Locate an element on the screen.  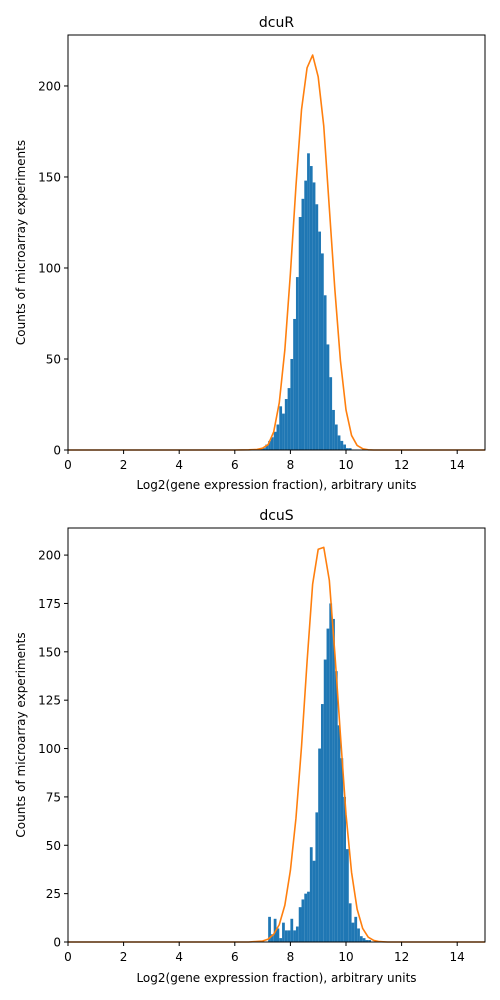
y-tick-label: 50 is located at coordinates (53, 846).